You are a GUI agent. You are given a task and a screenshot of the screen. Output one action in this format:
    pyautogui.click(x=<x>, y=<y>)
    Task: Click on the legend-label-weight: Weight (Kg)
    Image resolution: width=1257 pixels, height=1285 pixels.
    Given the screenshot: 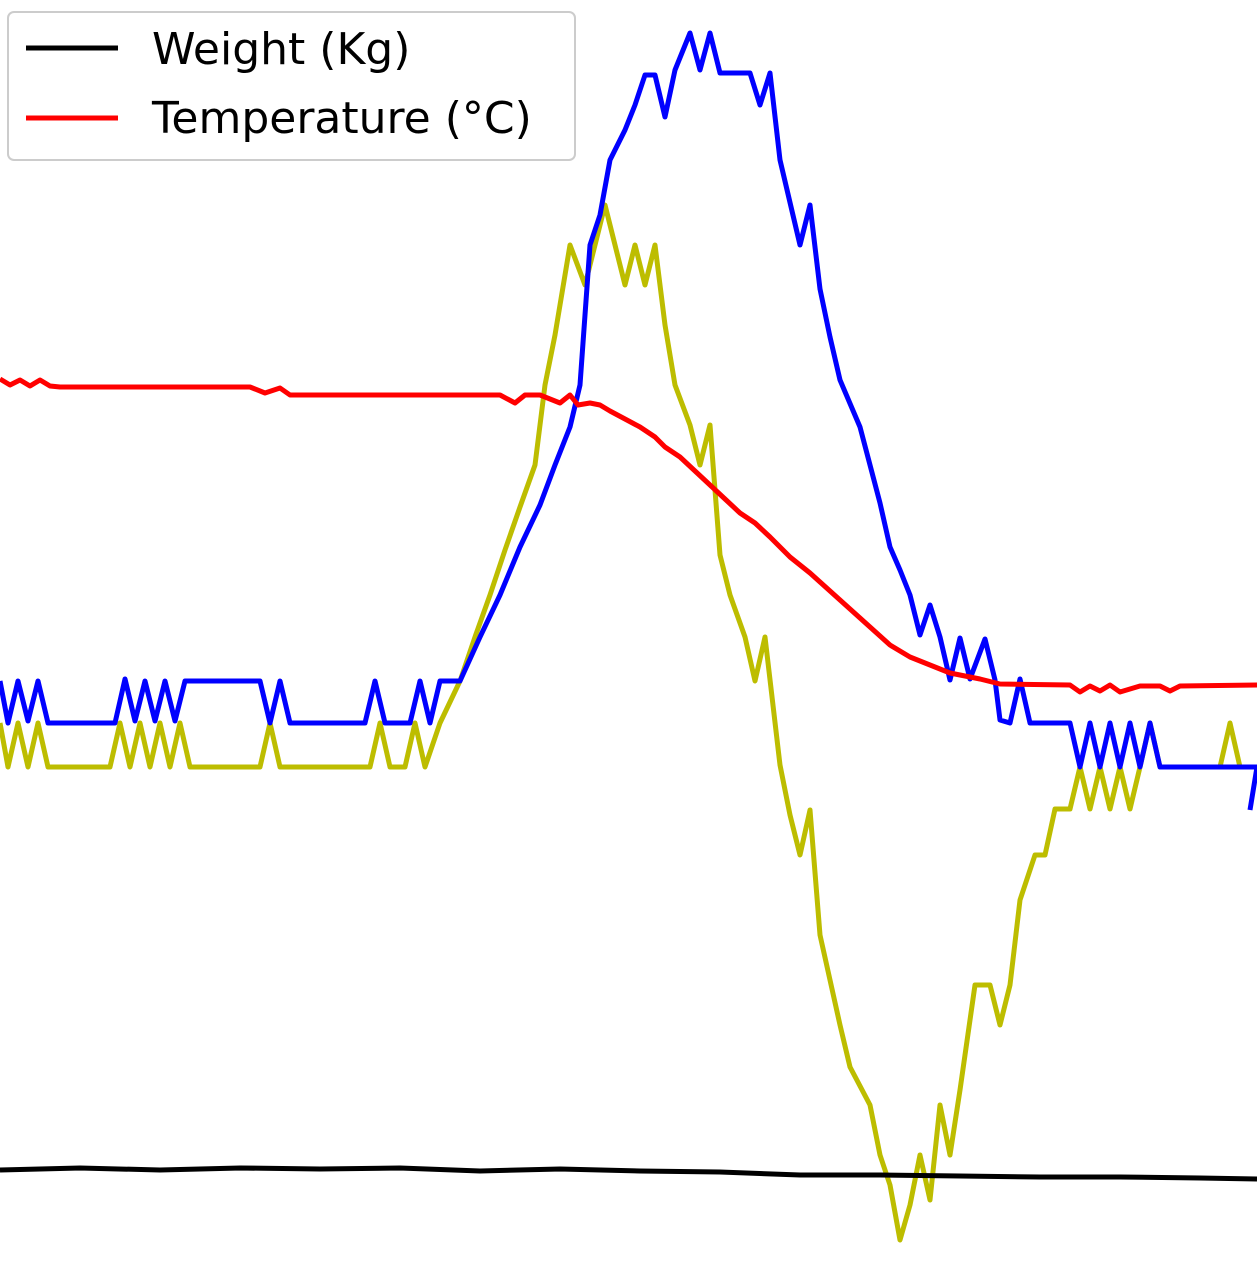 What is the action you would take?
    pyautogui.click(x=281, y=49)
    